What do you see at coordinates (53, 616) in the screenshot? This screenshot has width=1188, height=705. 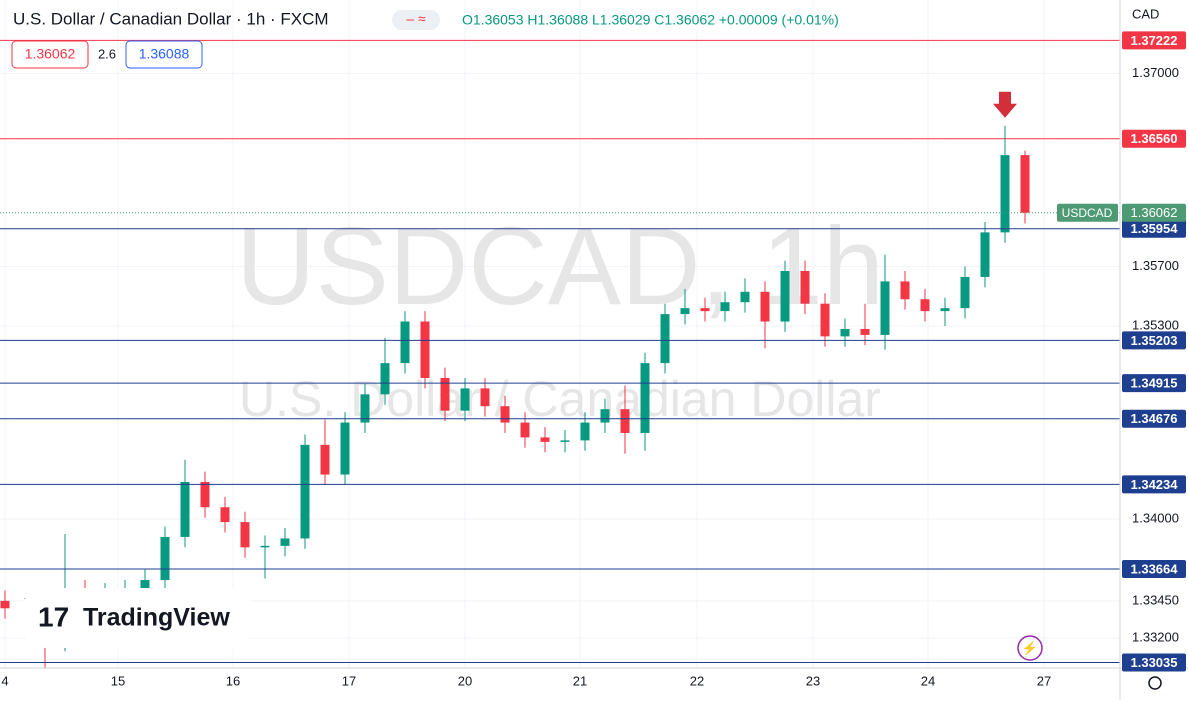 I see `logo-icon: 17` at bounding box center [53, 616].